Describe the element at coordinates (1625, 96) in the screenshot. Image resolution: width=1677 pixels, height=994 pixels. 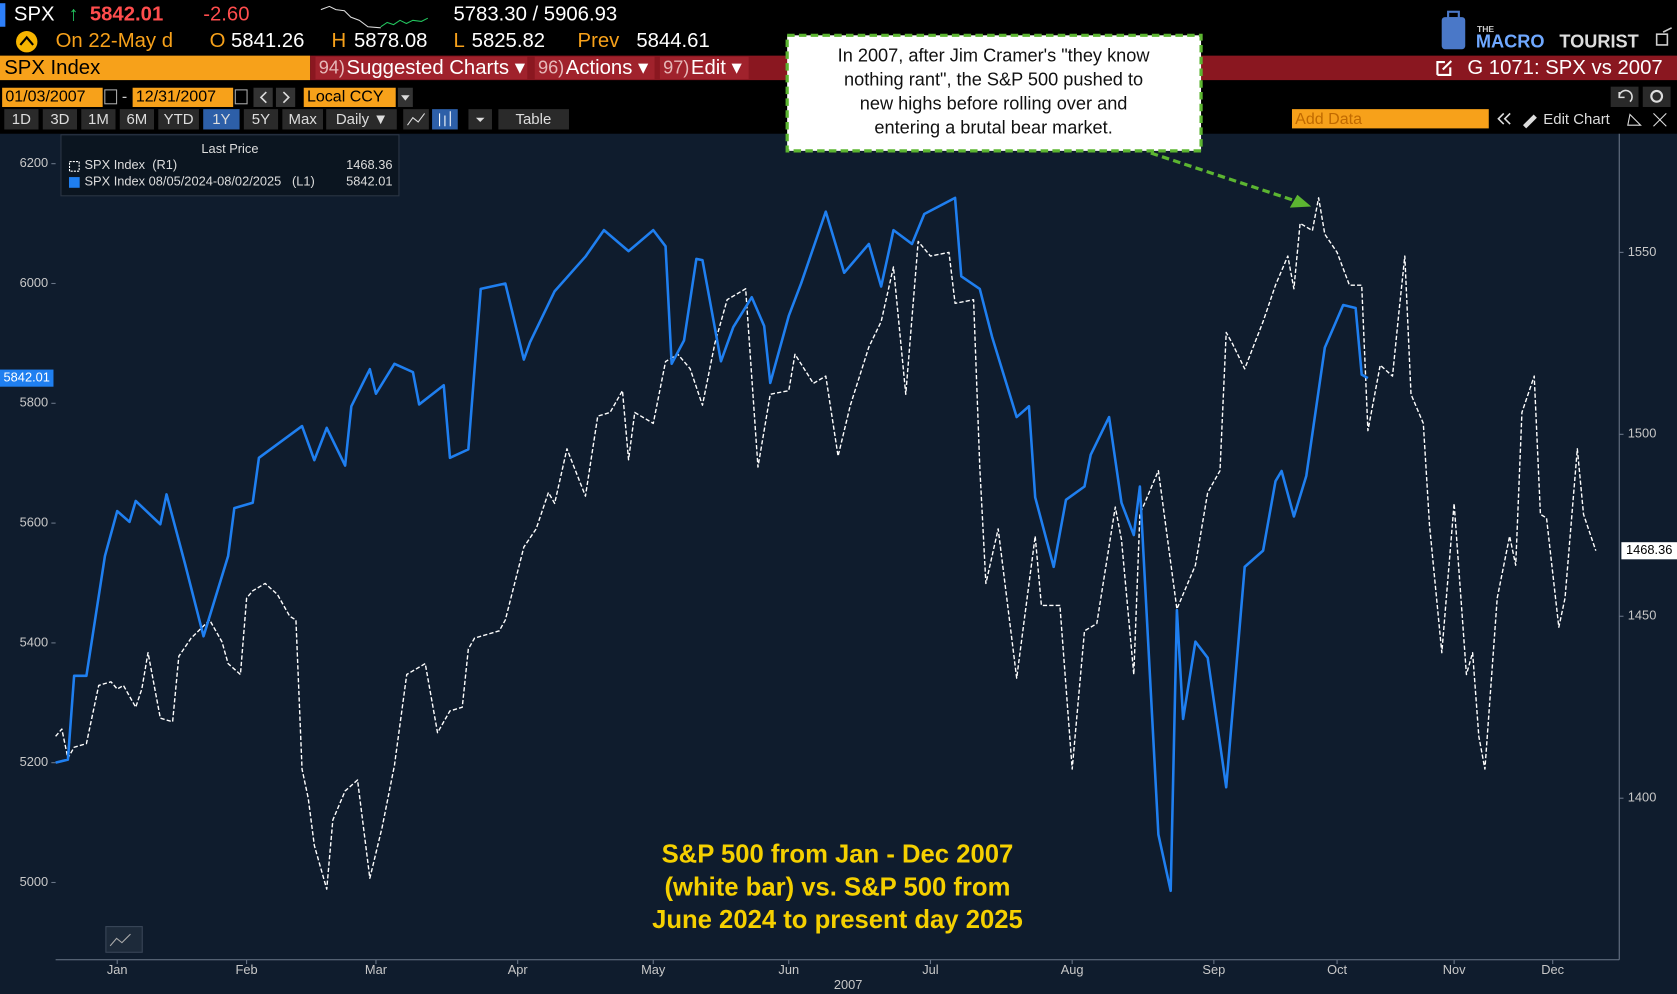
I see `undo-icon` at that location.